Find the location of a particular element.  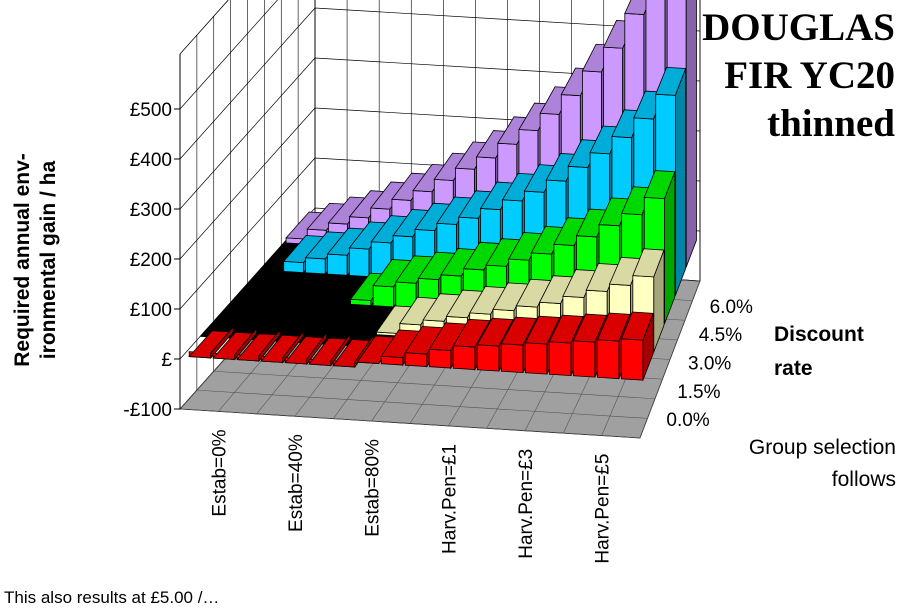

y-tick-label: £300 is located at coordinates (151, 210).